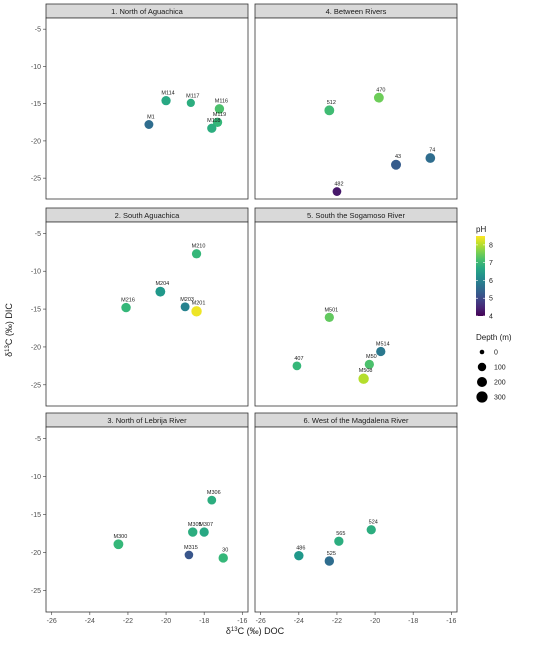 The height and width of the screenshot is (663, 550). What do you see at coordinates (500, 368) in the screenshot?
I see `depth-legend-label: 100` at bounding box center [500, 368].